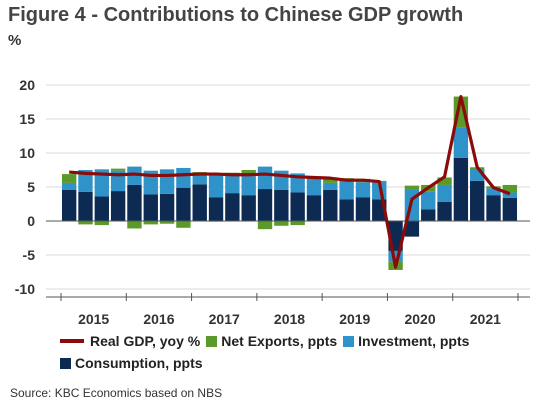 This screenshot has width=540, height=417. What do you see at coordinates (212, 341) in the screenshot?
I see `legend-swatch-net-exports` at bounding box center [212, 341].